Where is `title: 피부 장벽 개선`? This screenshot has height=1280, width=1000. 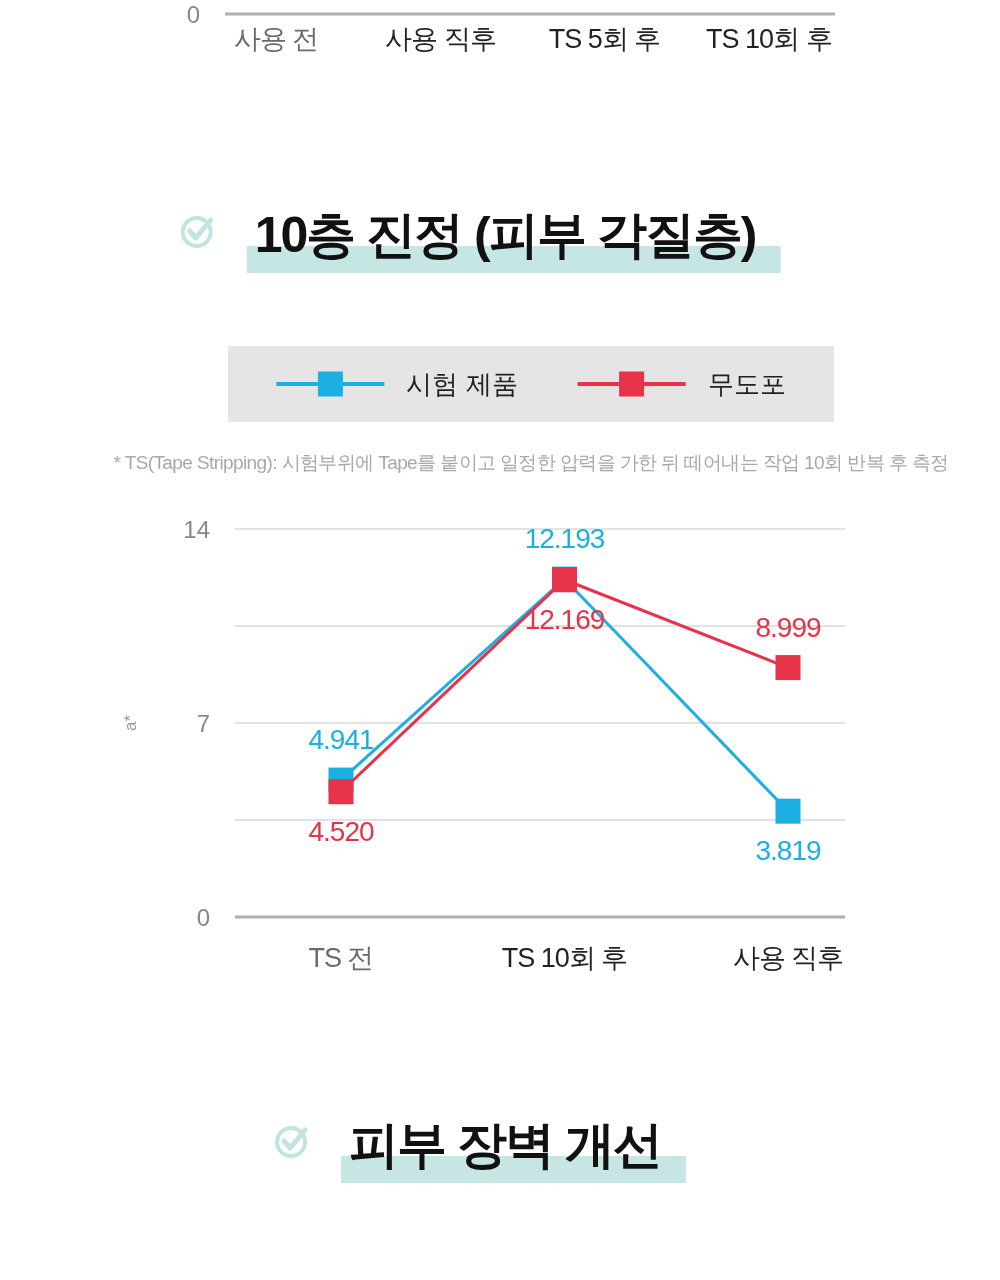
title: 피부 장벽 개선 is located at coordinates (513, 1150).